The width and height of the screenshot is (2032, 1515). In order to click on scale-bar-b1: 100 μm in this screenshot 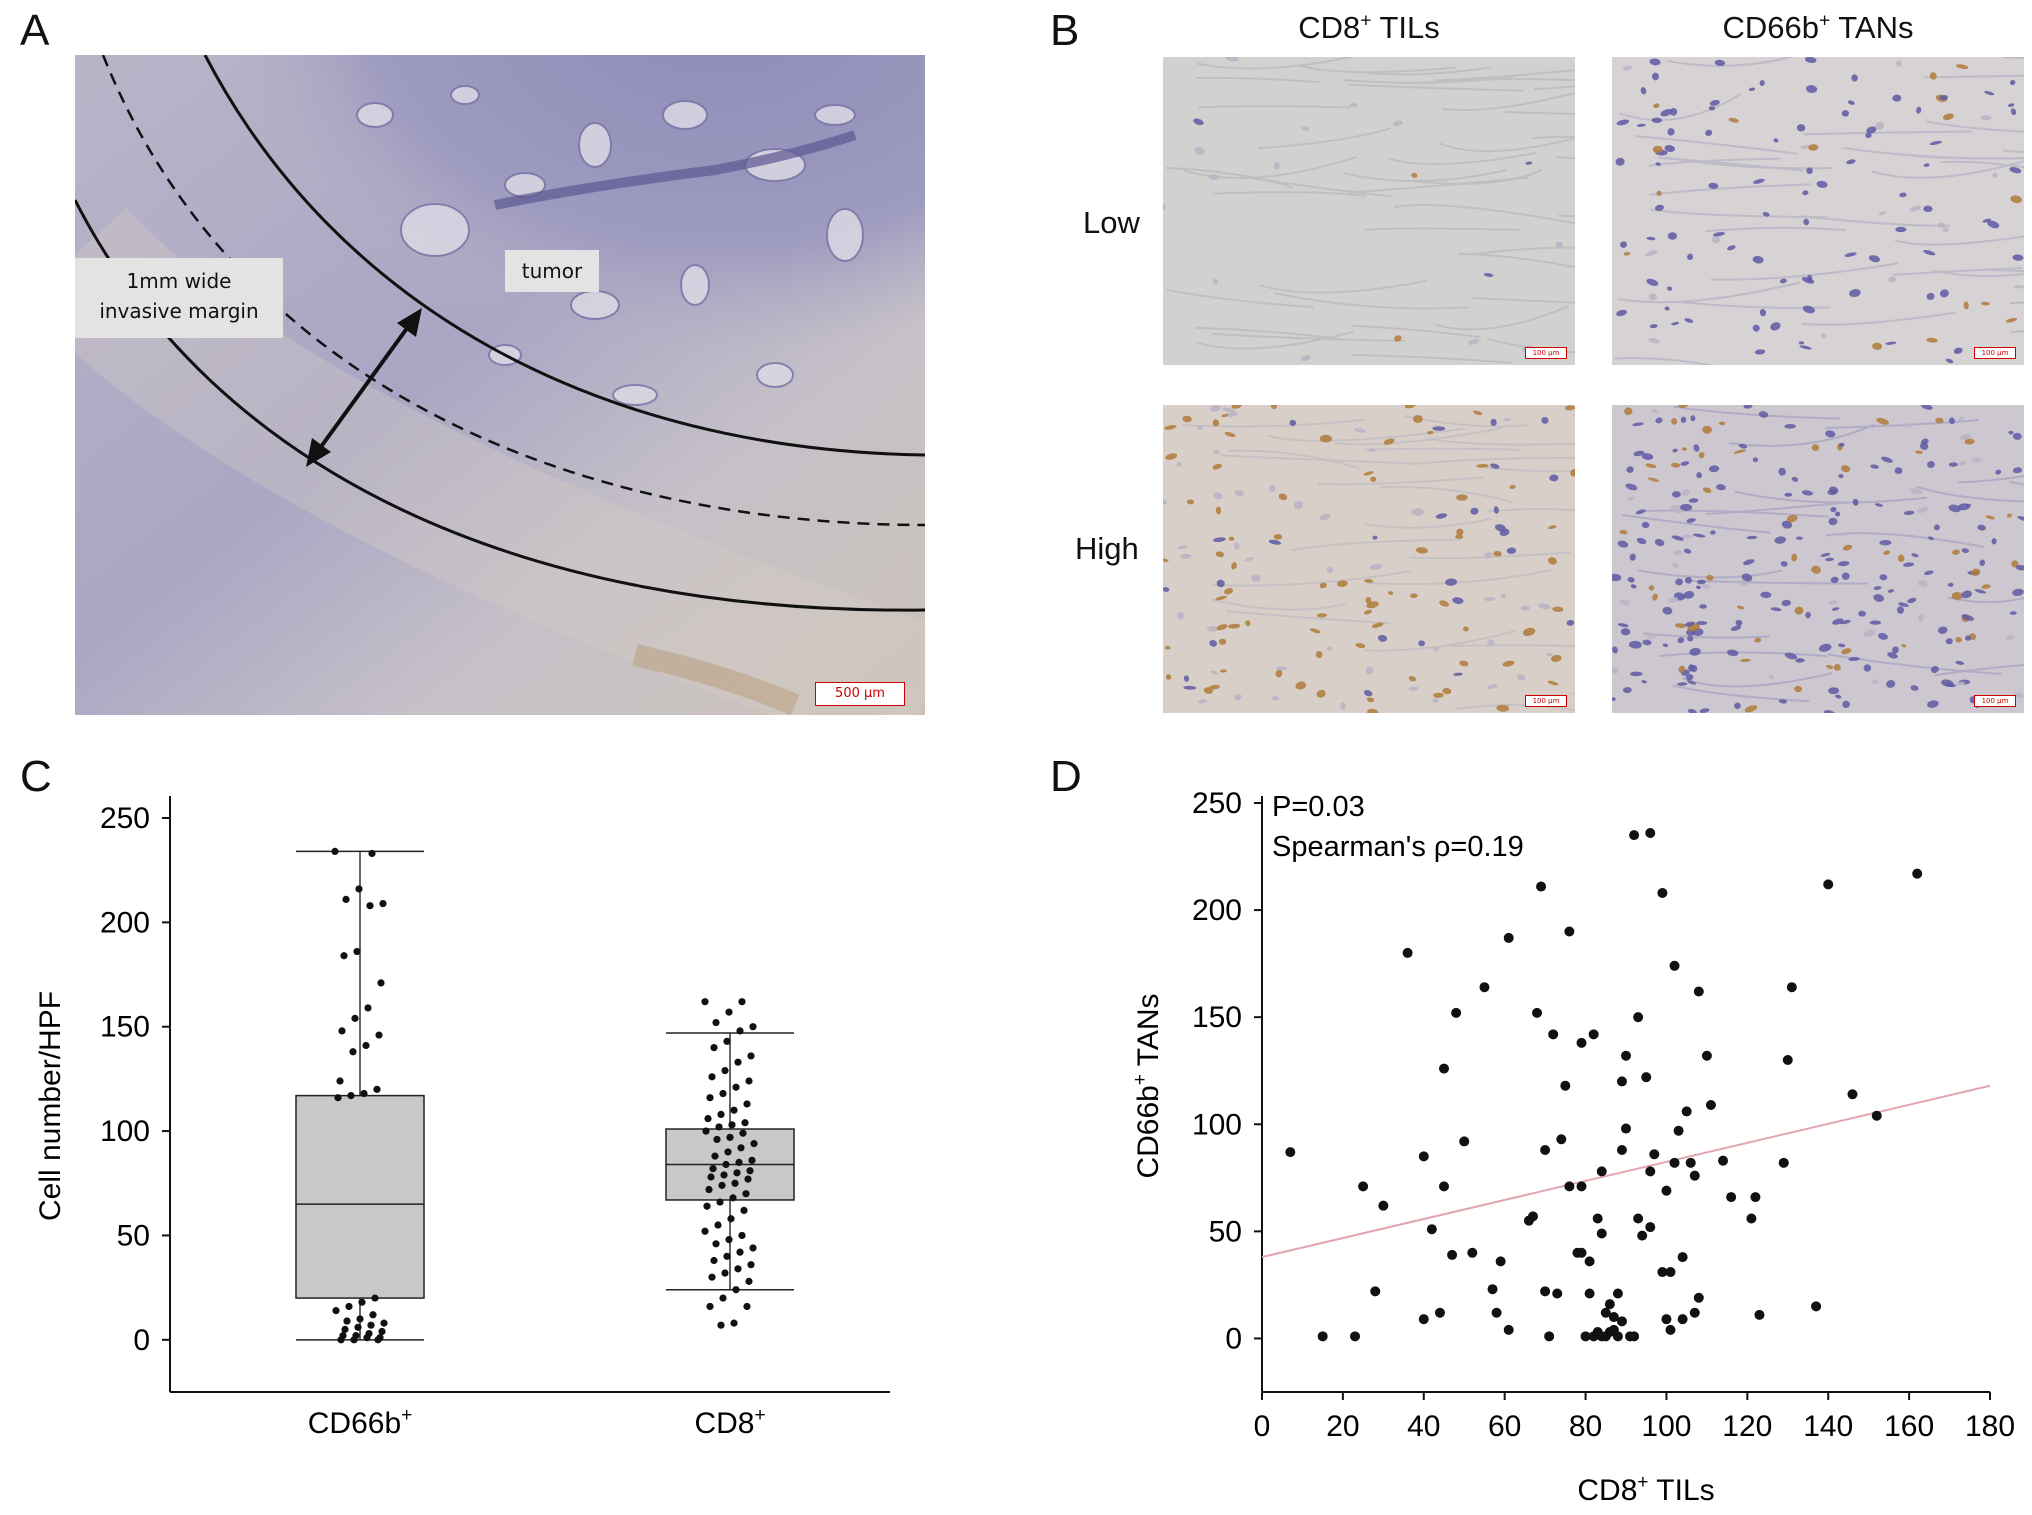, I will do `click(1546, 353)`.